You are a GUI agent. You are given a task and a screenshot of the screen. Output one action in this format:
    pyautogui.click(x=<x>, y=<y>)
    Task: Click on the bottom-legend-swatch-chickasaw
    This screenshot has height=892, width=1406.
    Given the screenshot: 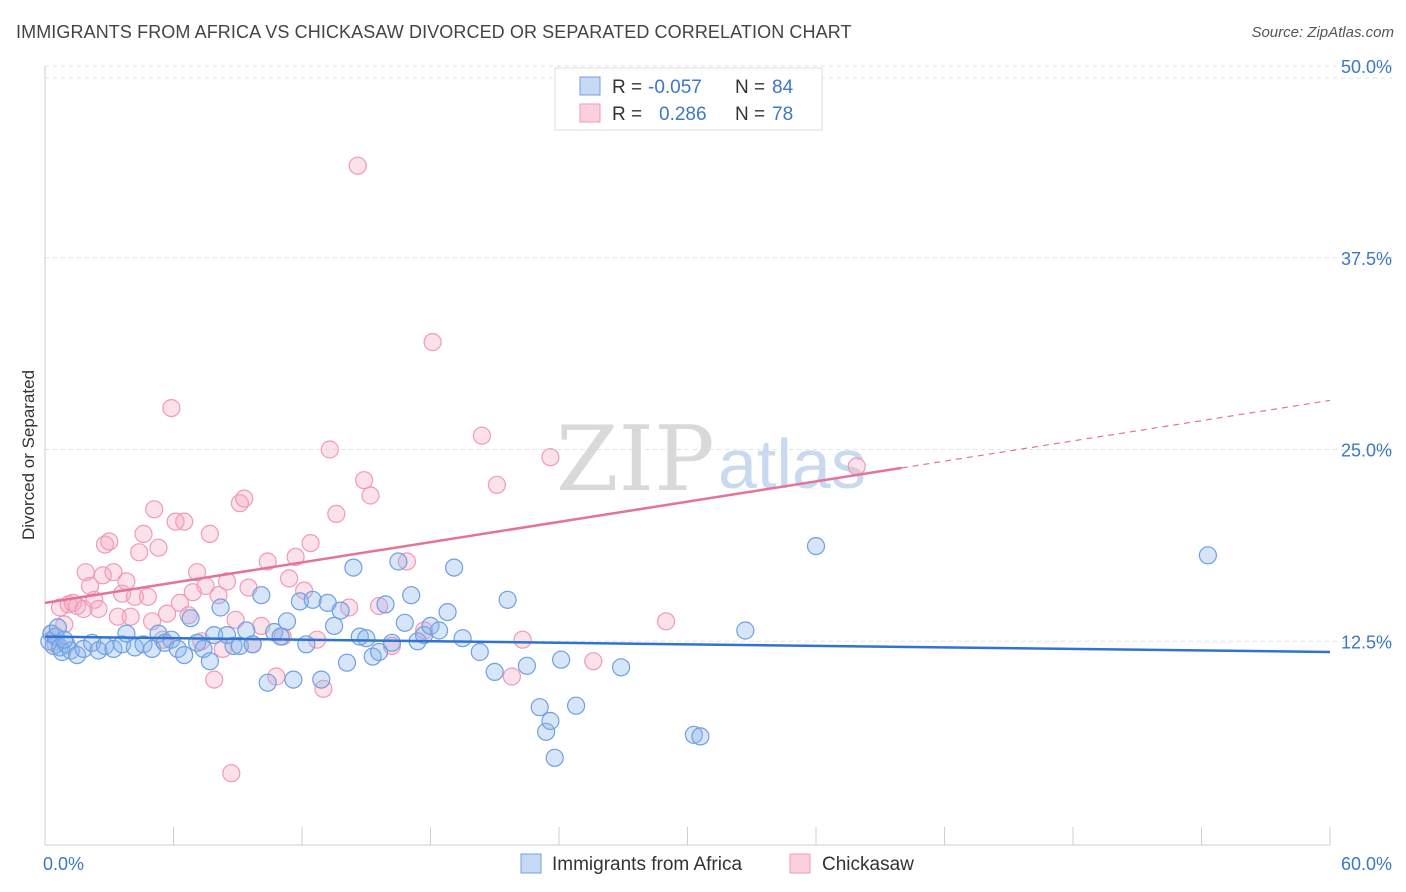 What is the action you would take?
    pyautogui.click(x=800, y=863)
    